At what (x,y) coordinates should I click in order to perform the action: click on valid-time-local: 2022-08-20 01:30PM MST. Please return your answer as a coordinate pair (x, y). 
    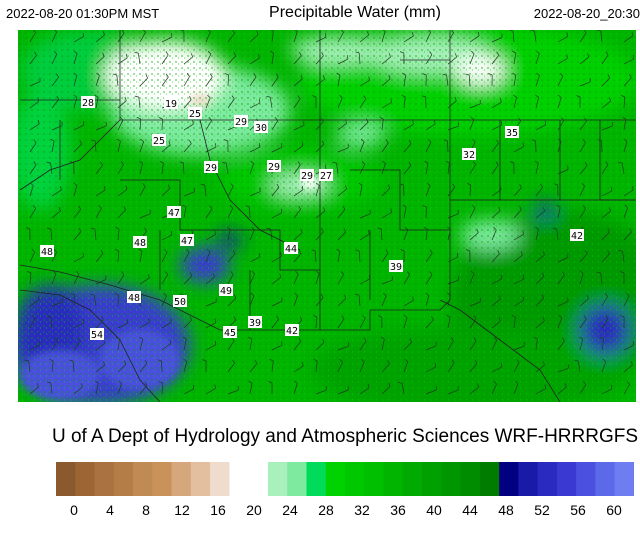
    Looking at the image, I should click on (83, 13).